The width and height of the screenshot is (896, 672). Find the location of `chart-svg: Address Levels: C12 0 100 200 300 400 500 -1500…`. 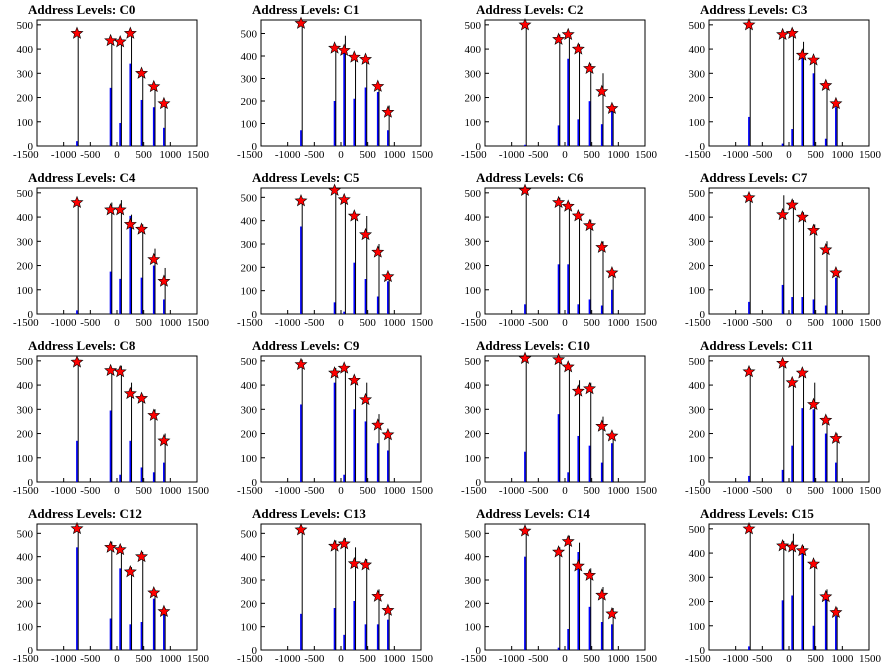

chart-svg: Address Levels: C12 0 100 200 300 400 500 -1500… is located at coordinates (111, 585).